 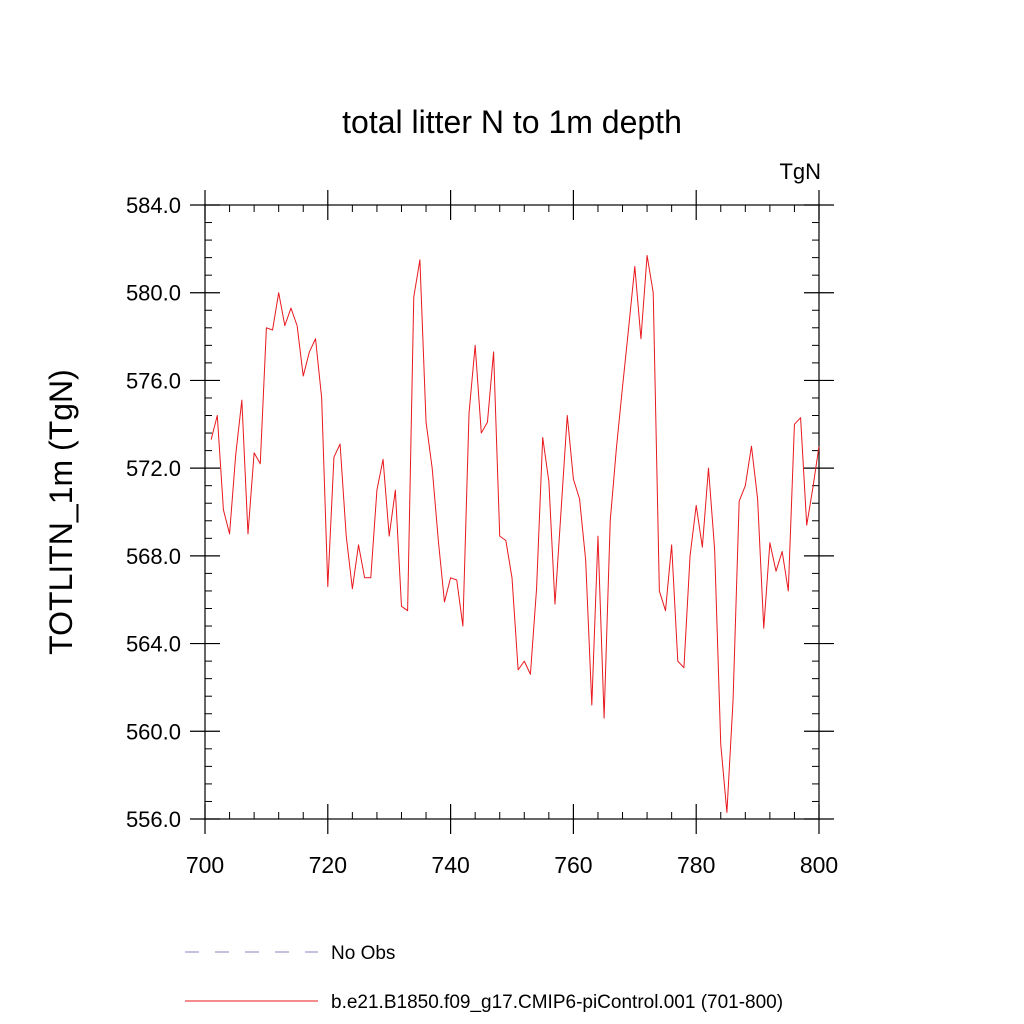 I want to click on x-tick-label: 760, so click(x=573, y=865).